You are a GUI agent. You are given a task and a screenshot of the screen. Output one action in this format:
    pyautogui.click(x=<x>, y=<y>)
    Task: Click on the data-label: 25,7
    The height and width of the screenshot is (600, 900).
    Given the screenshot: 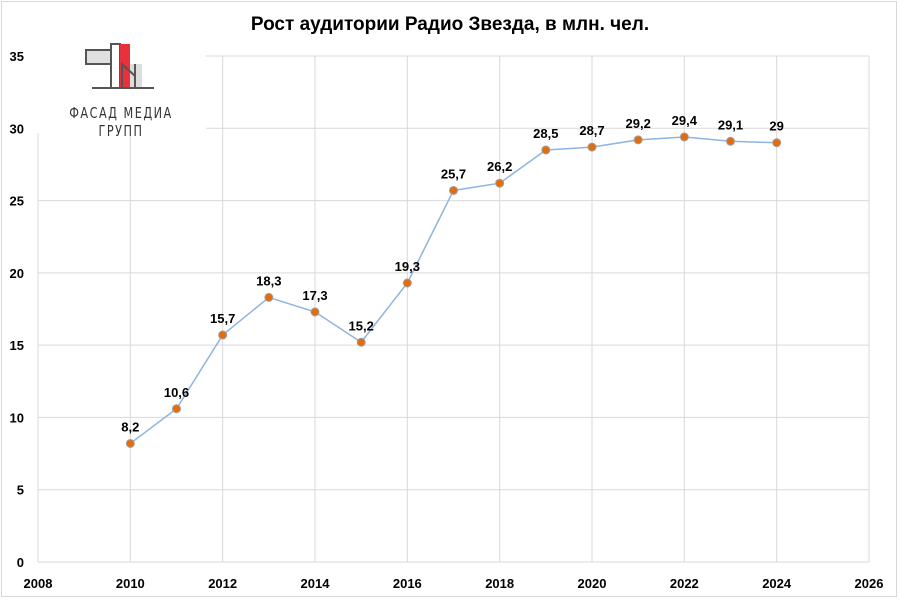 What is the action you would take?
    pyautogui.click(x=453, y=173)
    